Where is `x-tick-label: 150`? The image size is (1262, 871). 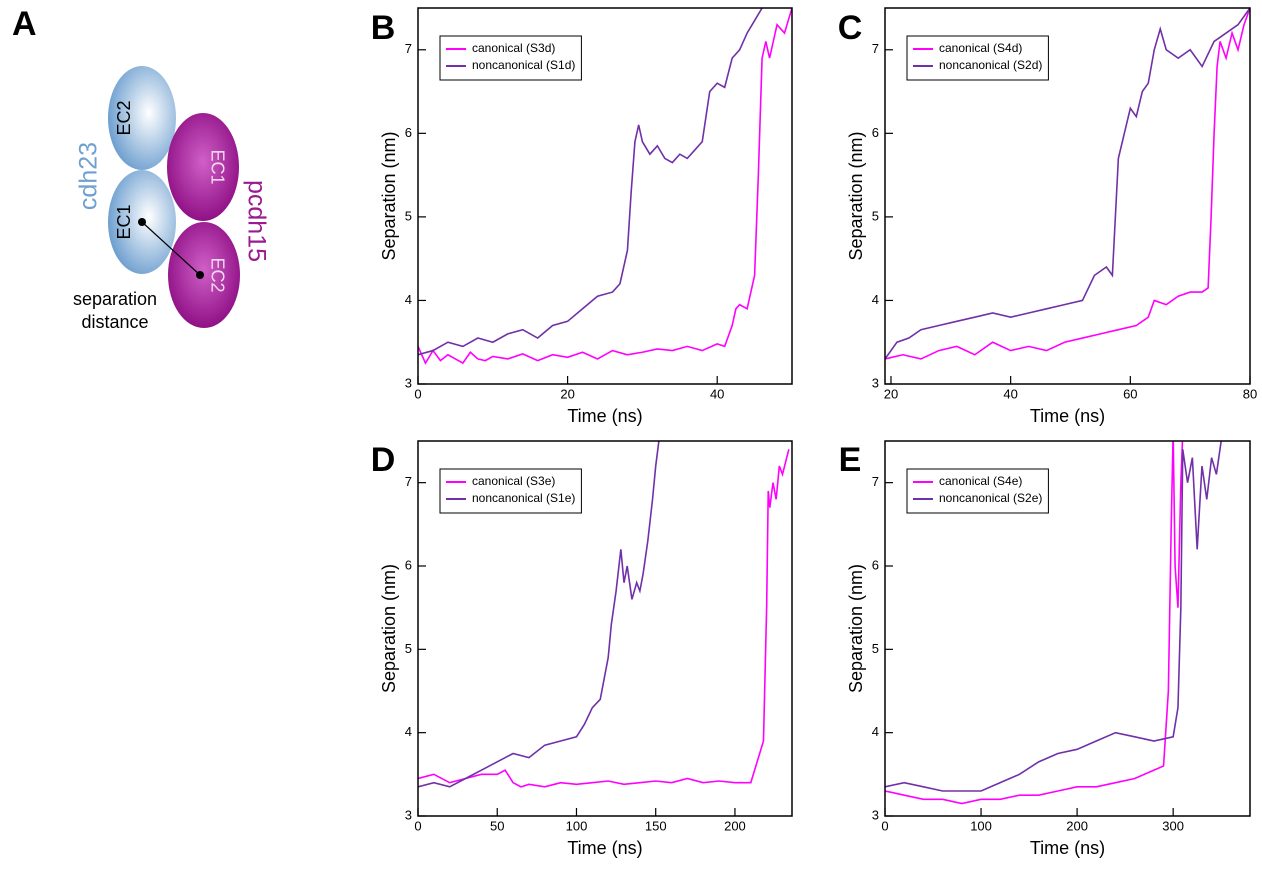
x-tick-label: 150 is located at coordinates (656, 825).